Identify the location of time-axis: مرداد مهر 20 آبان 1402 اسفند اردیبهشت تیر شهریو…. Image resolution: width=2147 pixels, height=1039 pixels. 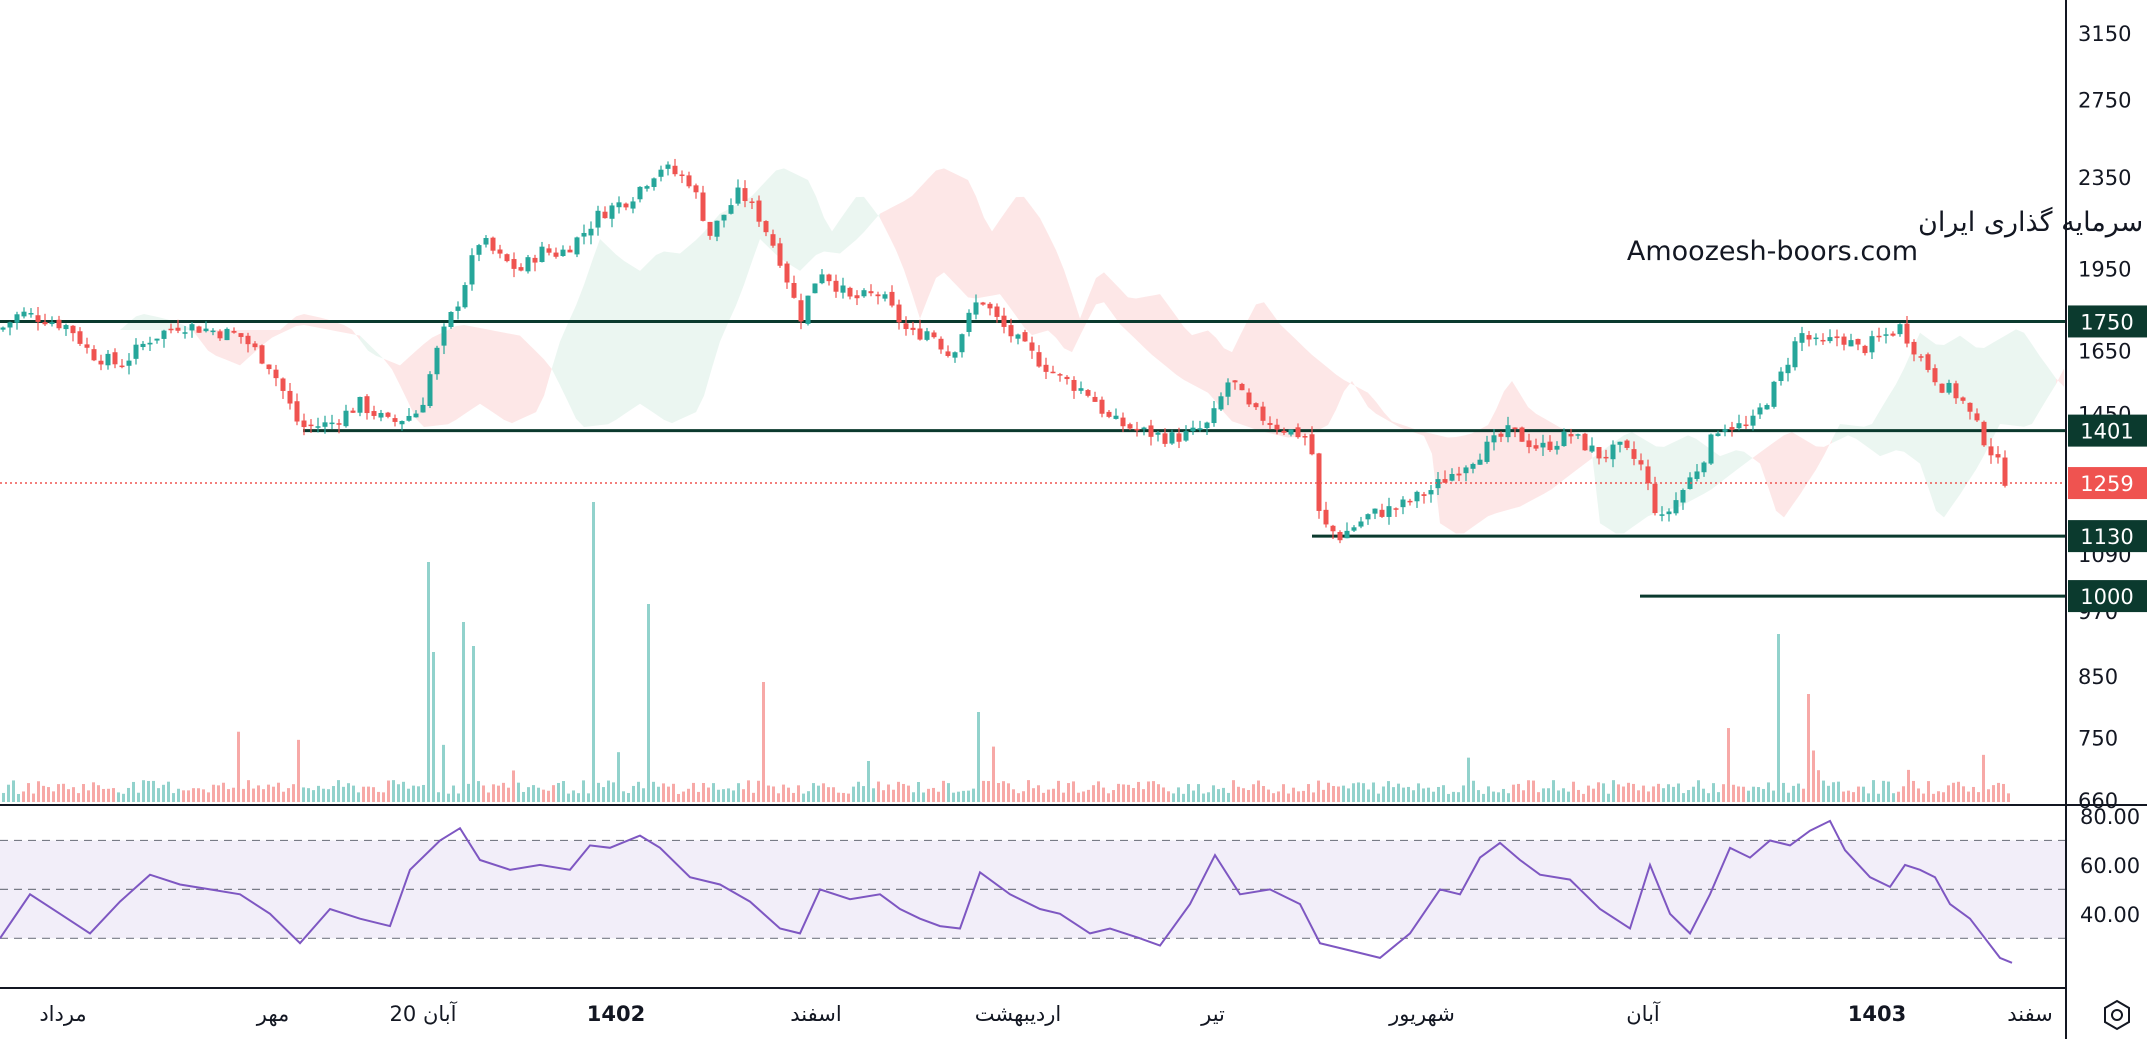
(1045, 1013).